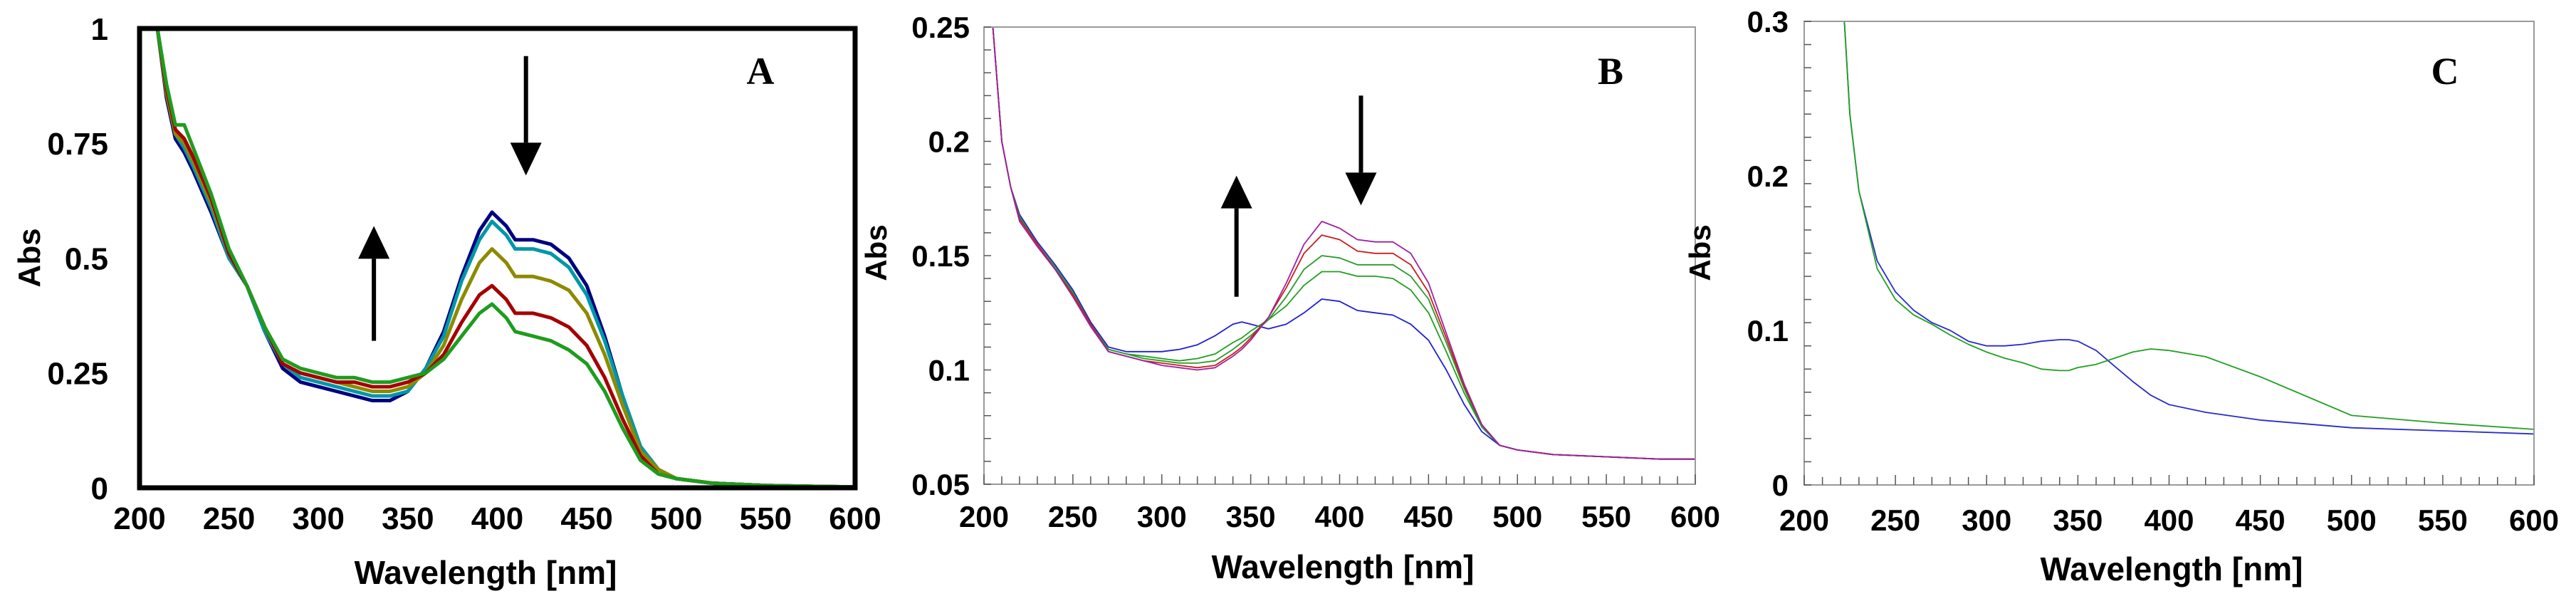 This screenshot has height=606, width=2576. What do you see at coordinates (949, 371) in the screenshot?
I see `panel-b-ytick-label: 0.1` at bounding box center [949, 371].